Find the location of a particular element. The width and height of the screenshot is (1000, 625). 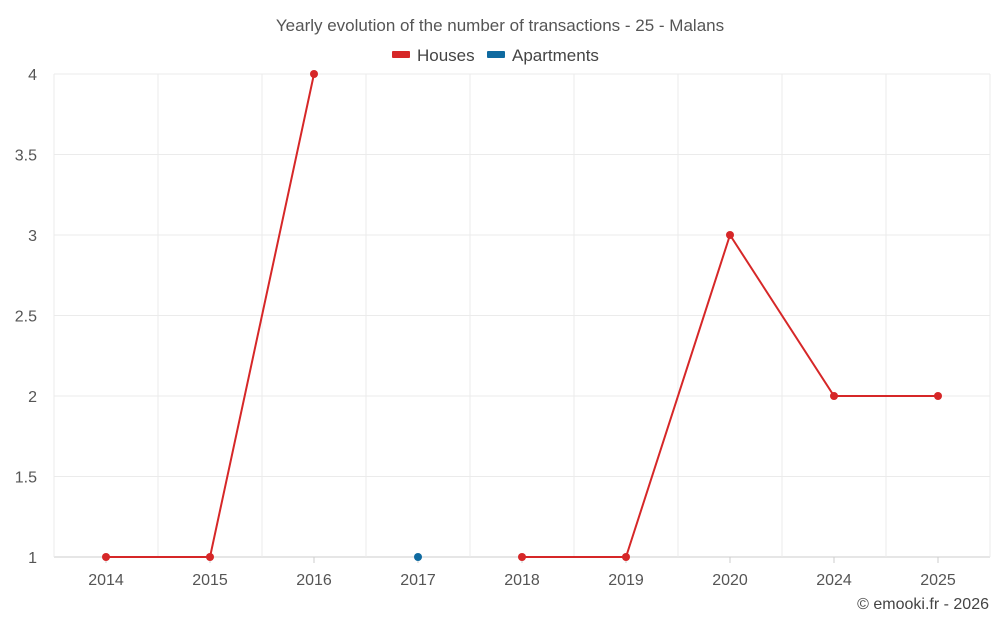

data-point-houses-2014 is located at coordinates (106, 557).